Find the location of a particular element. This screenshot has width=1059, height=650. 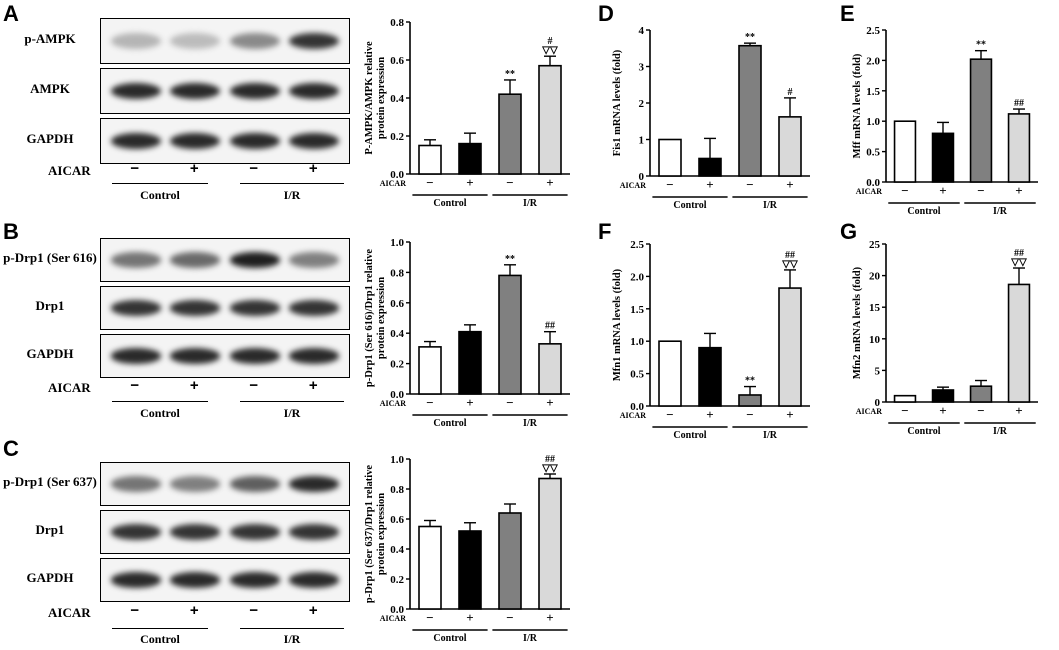

chart-g-ytick-label-3: 15 is located at coordinates (875, 308).